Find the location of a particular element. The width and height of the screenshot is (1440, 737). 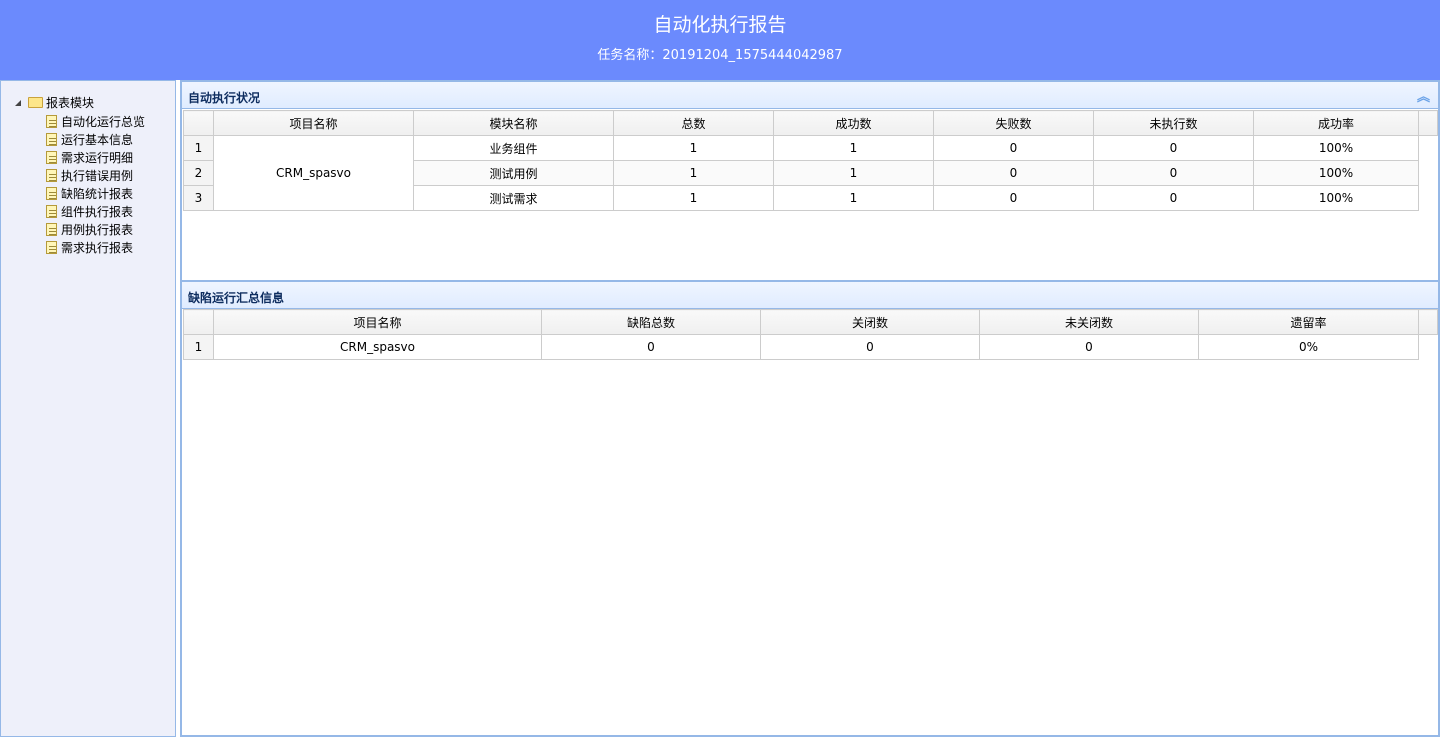

table-row: 2 测试用例 1 1 0 0 100% is located at coordinates (810, 173).